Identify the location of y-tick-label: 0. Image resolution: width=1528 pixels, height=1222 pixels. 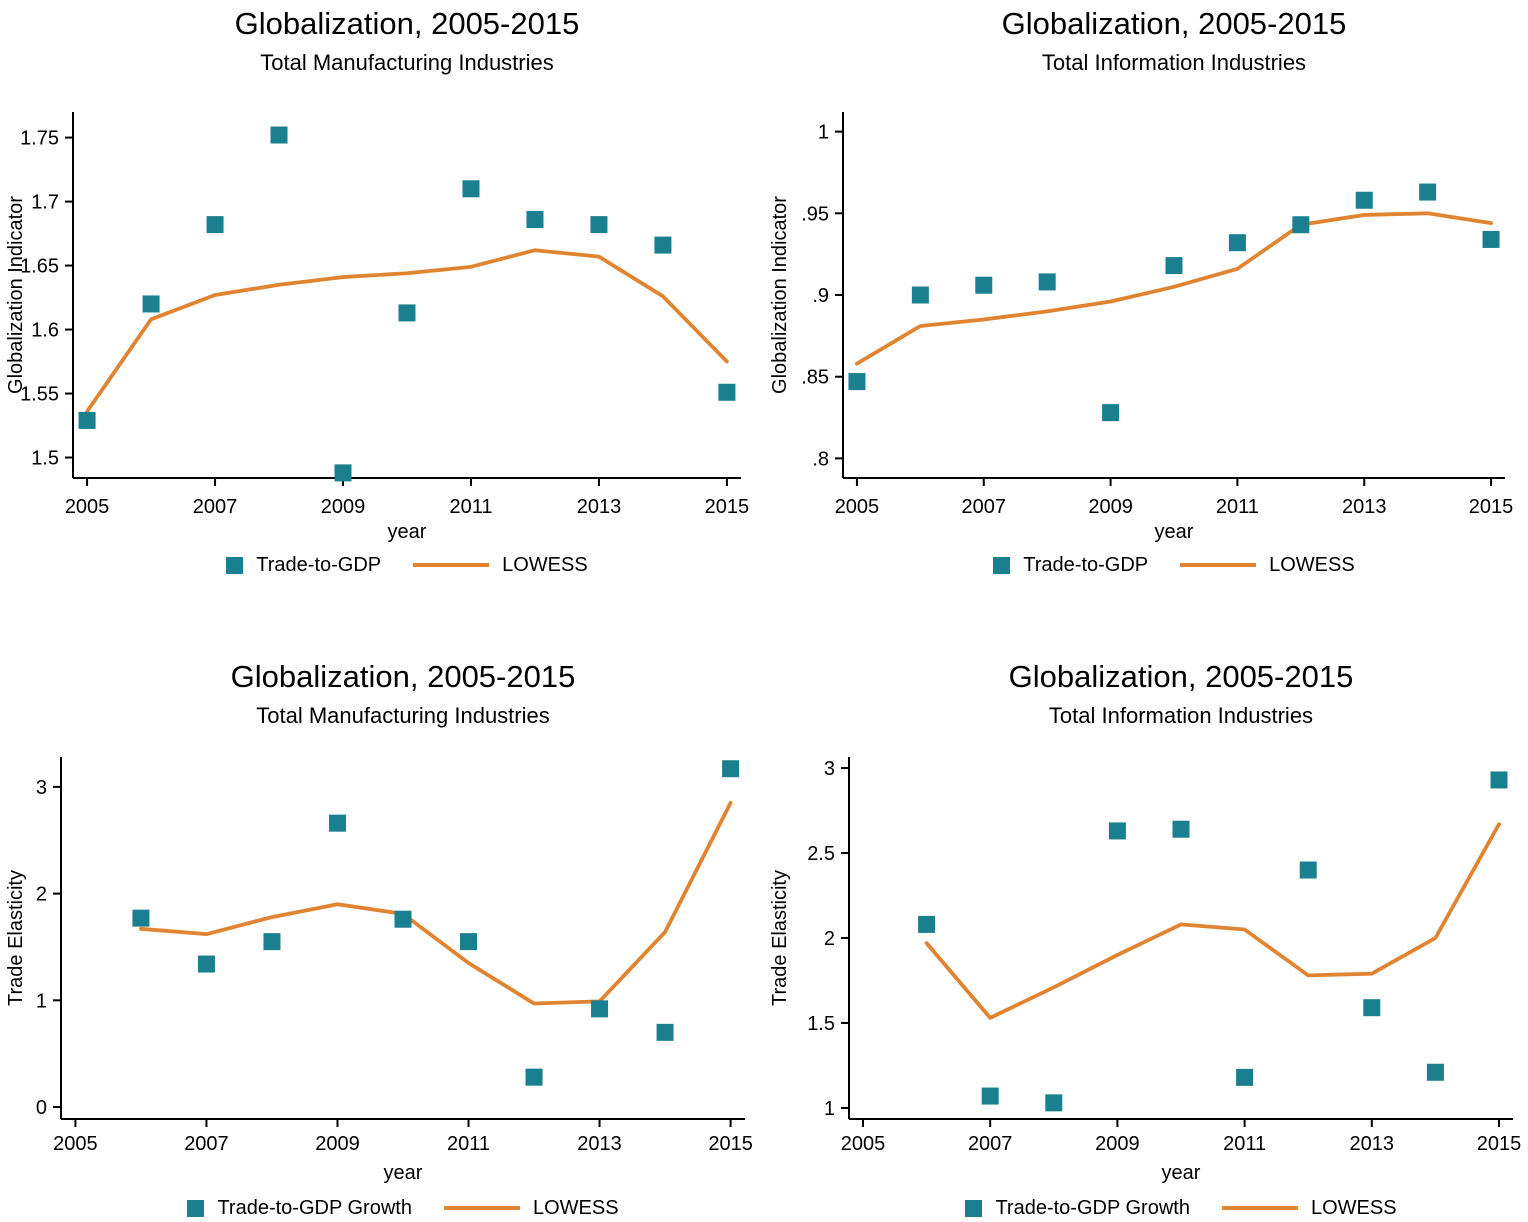
(41, 1108).